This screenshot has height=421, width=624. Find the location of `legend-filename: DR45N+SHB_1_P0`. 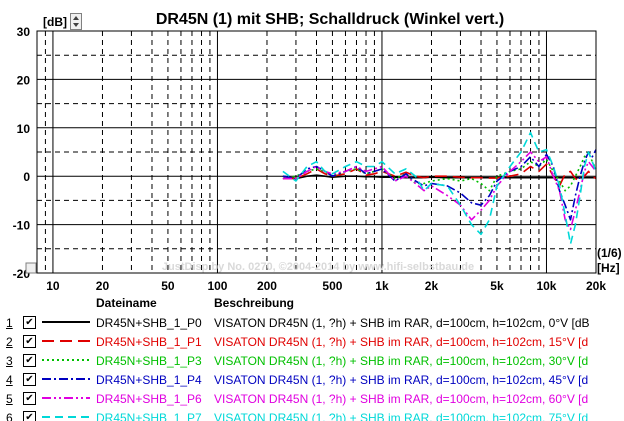

legend-filename: DR45N+SHB_1_P0 is located at coordinates (149, 323).